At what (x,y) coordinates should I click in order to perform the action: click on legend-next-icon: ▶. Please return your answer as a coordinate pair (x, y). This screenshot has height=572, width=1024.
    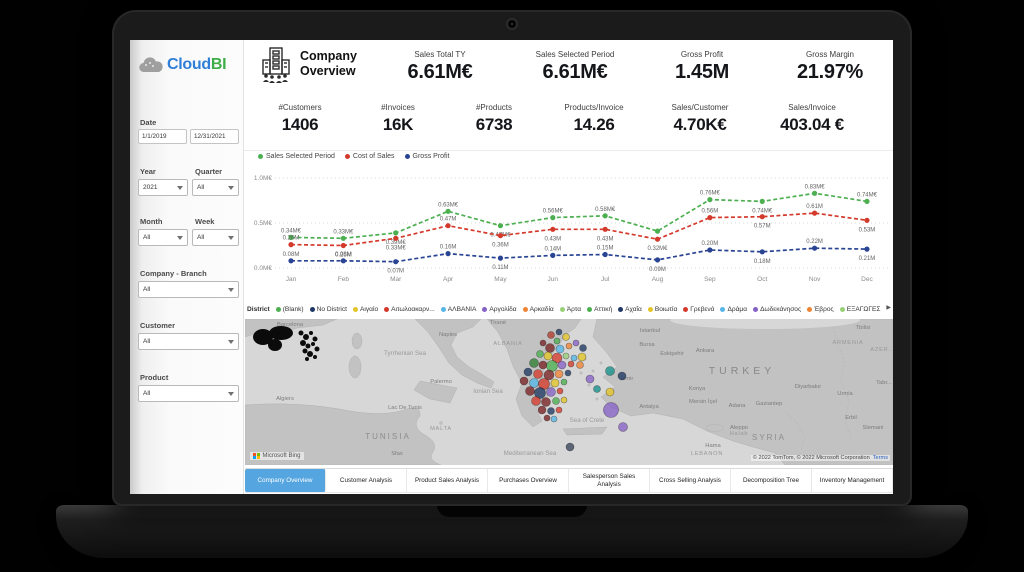
    Looking at the image, I should click on (888, 307).